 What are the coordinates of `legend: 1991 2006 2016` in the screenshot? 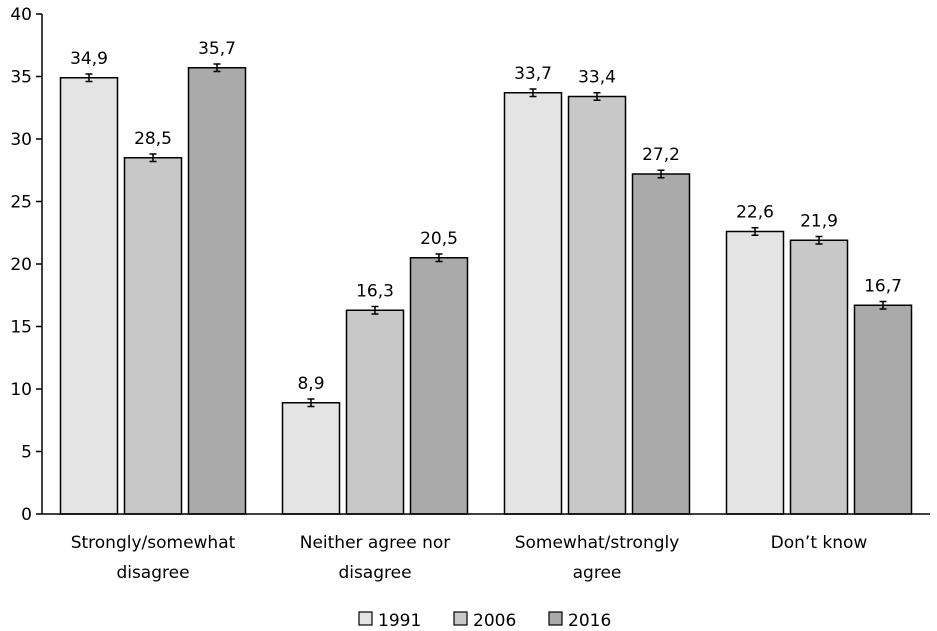 It's located at (484, 621).